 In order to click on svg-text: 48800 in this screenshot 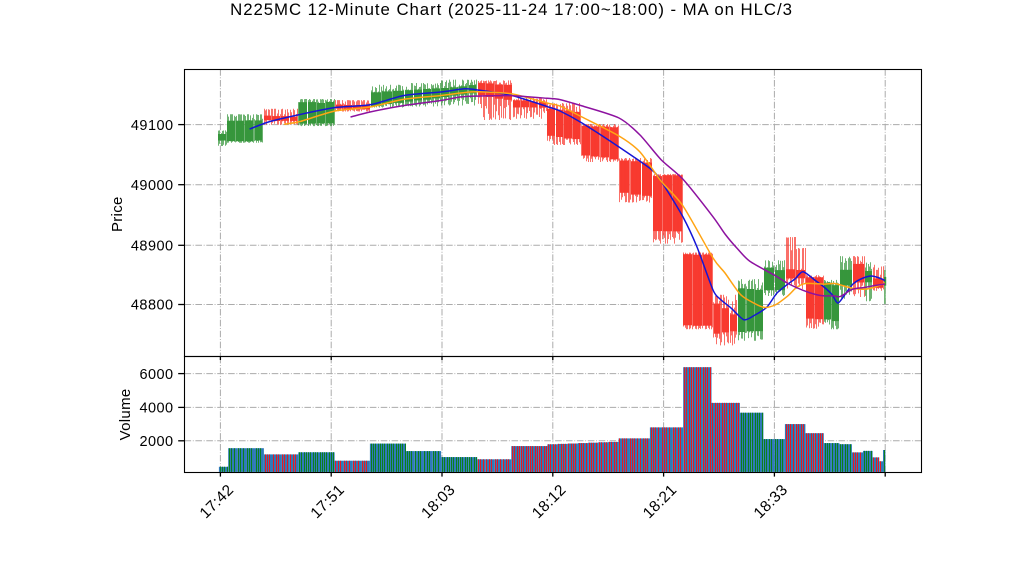, I will do `click(152, 306)`.